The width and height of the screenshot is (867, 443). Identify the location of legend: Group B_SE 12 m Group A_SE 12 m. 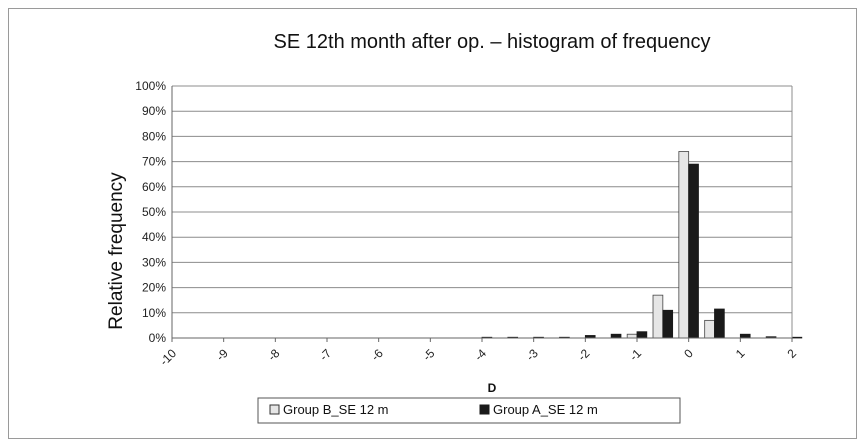
(469, 410).